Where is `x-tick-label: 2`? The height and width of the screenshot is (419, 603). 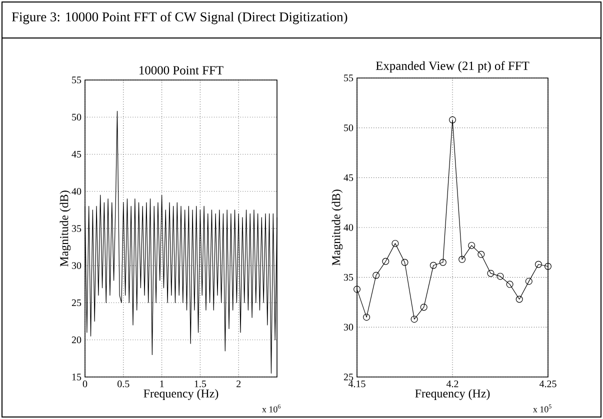 x-tick-label: 2 is located at coordinates (238, 384).